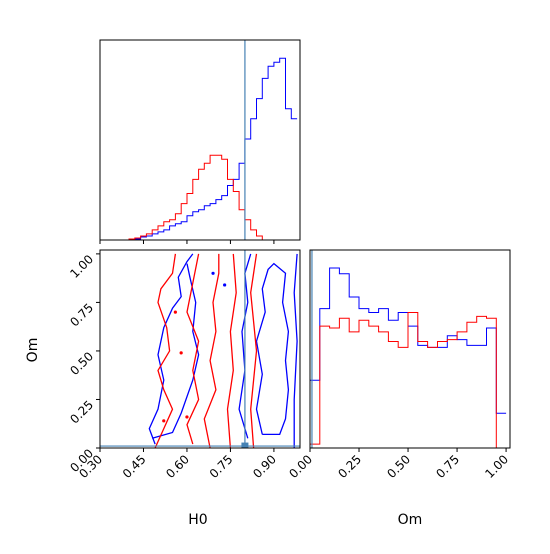 The height and width of the screenshot is (554, 550). What do you see at coordinates (221, 466) in the screenshot?
I see `h0-tick-label: 0.75` at bounding box center [221, 466].